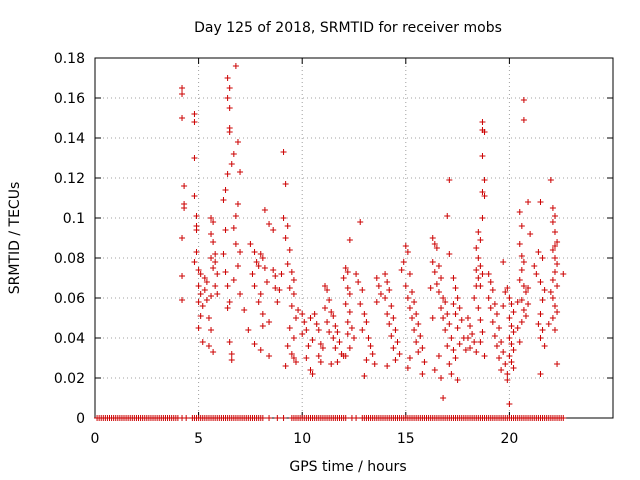 The image size is (640, 480). Describe the element at coordinates (302, 439) in the screenshot. I see `x-tick-label: 10` at that location.